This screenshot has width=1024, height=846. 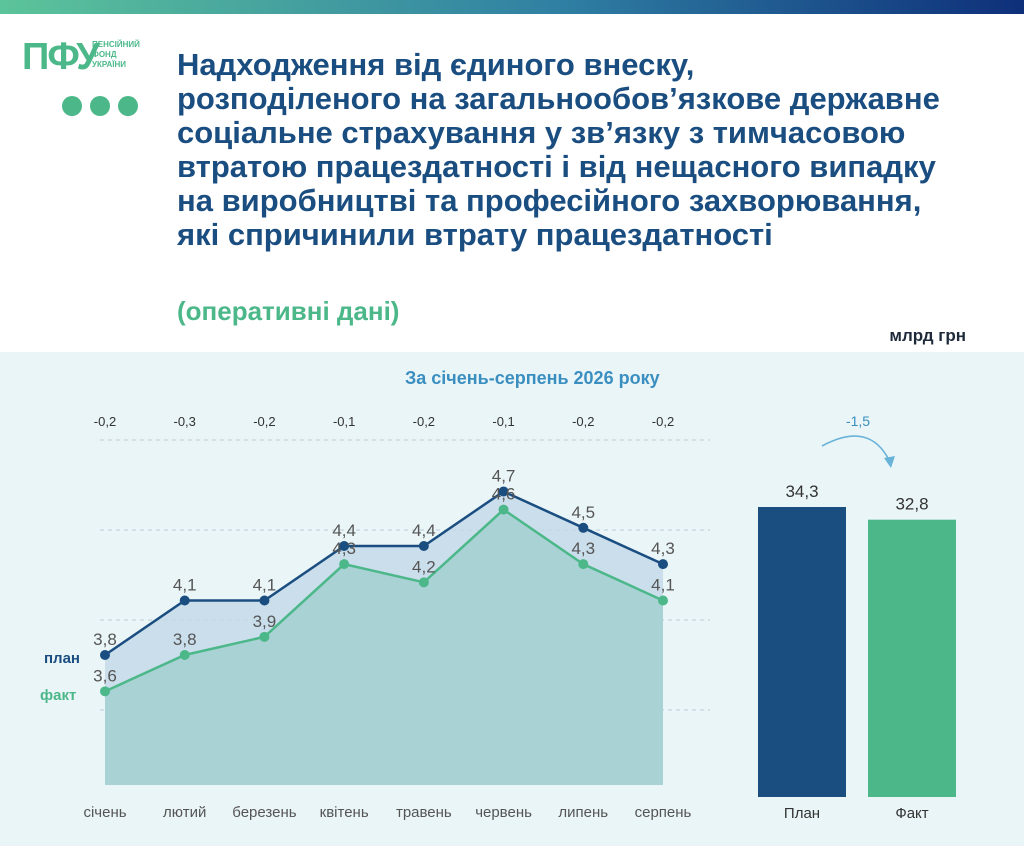 I want to click on bar-category-label: Факт, so click(x=911, y=813).